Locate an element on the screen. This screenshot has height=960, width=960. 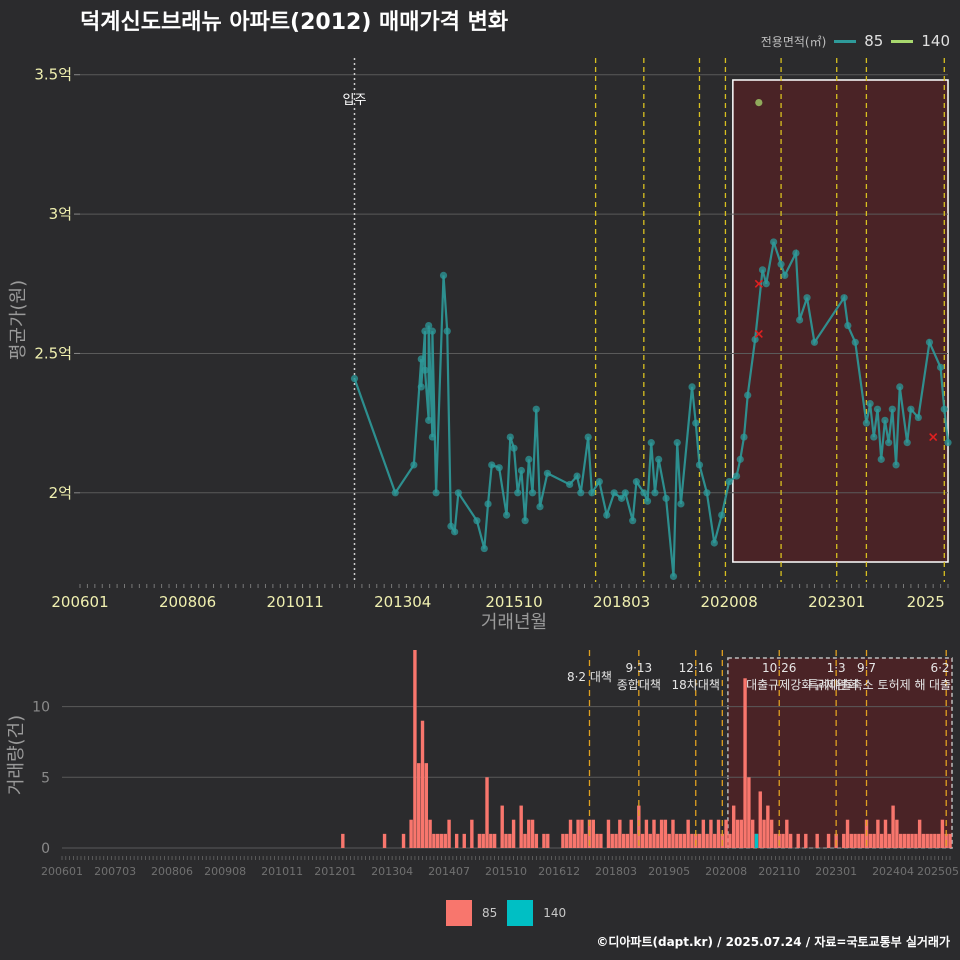
y-tick-label: 3억 is located at coordinates (60, 214).